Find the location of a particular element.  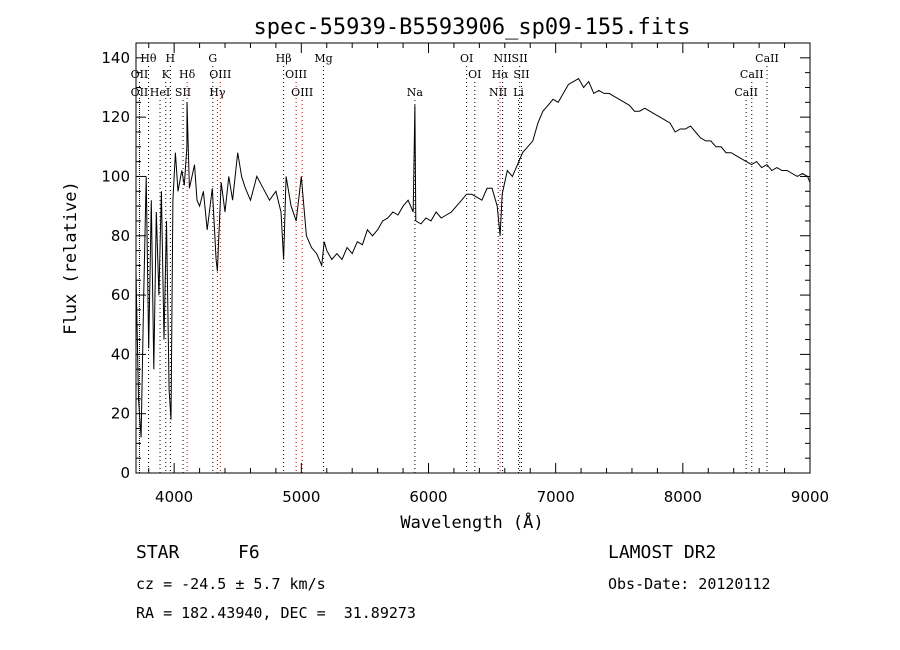

x-tick-label: 5000 is located at coordinates (301, 497).